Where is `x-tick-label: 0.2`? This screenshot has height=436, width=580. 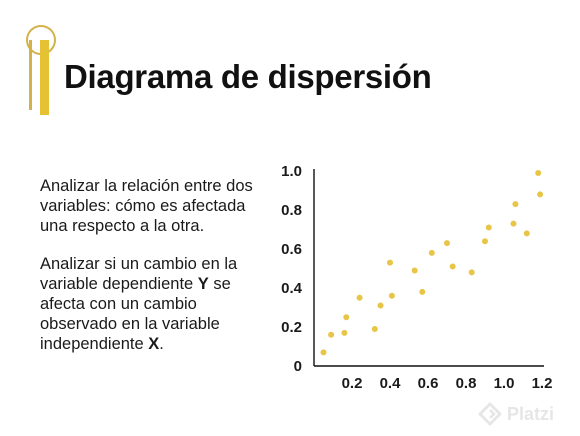
x-tick-label: 0.2 is located at coordinates (352, 383).